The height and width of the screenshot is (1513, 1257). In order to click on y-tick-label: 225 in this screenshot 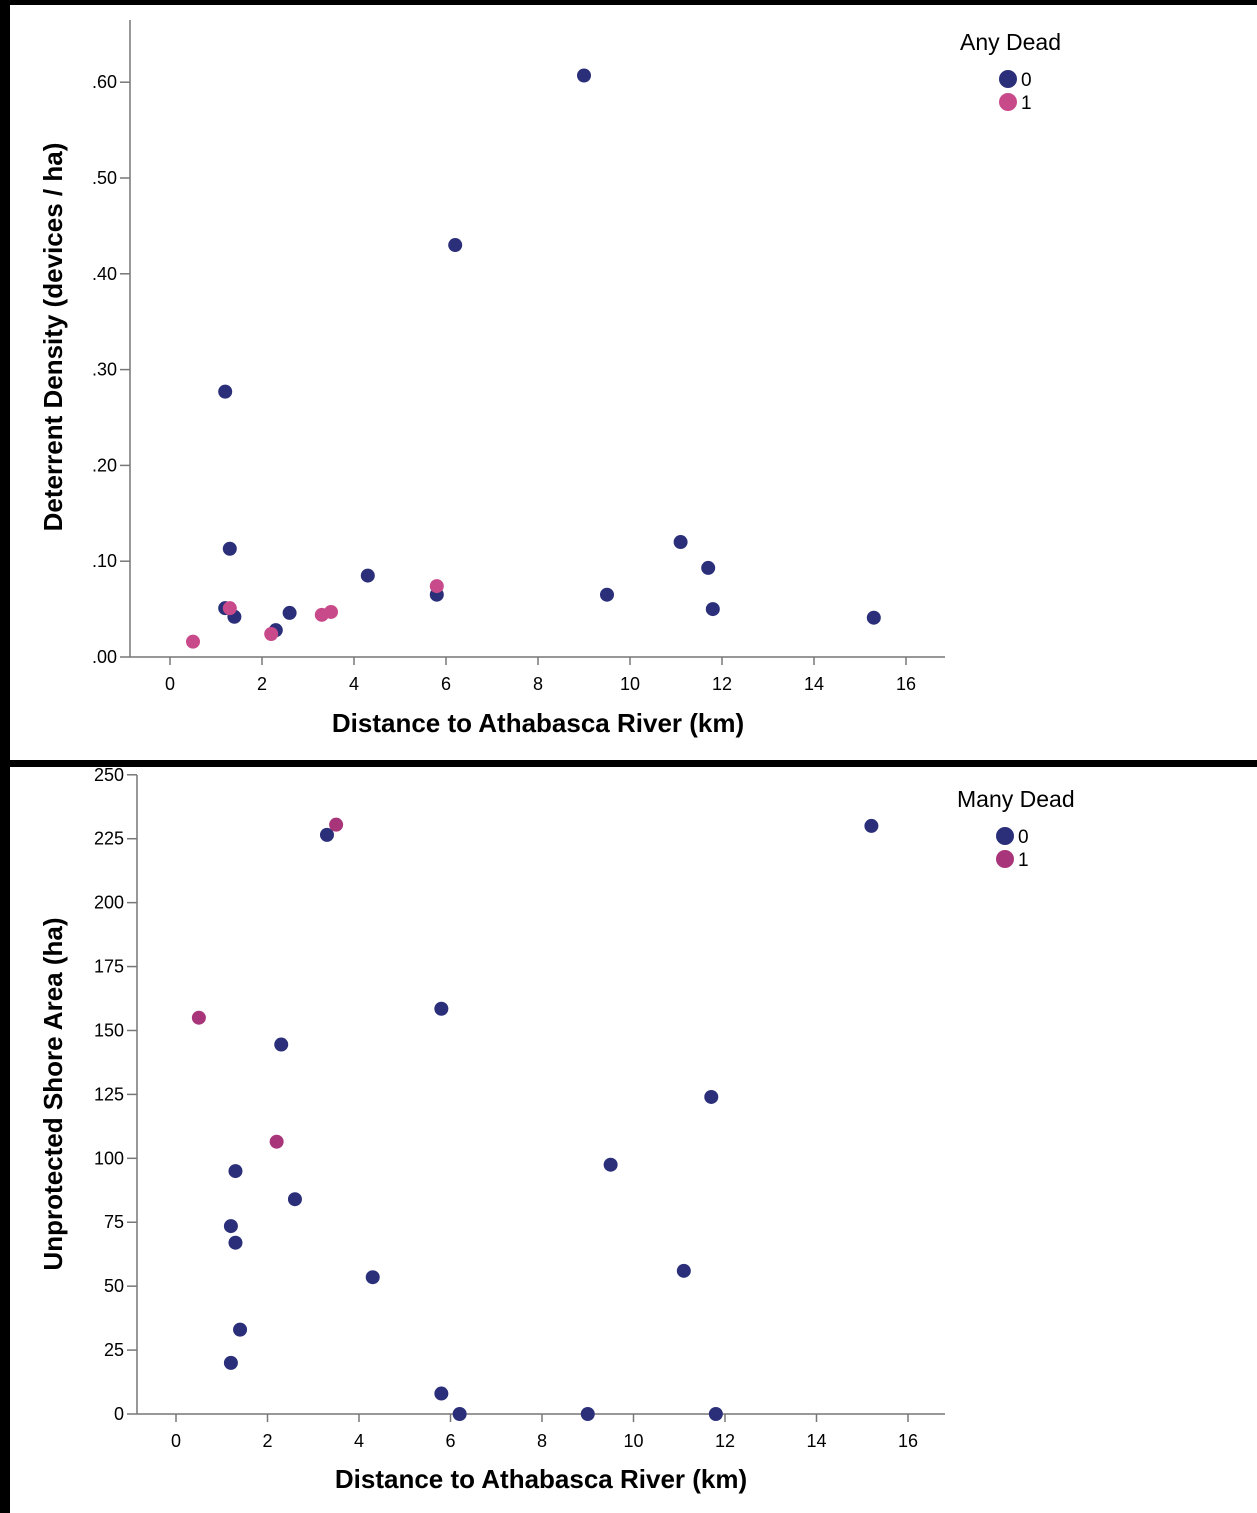, I will do `click(109, 839)`.